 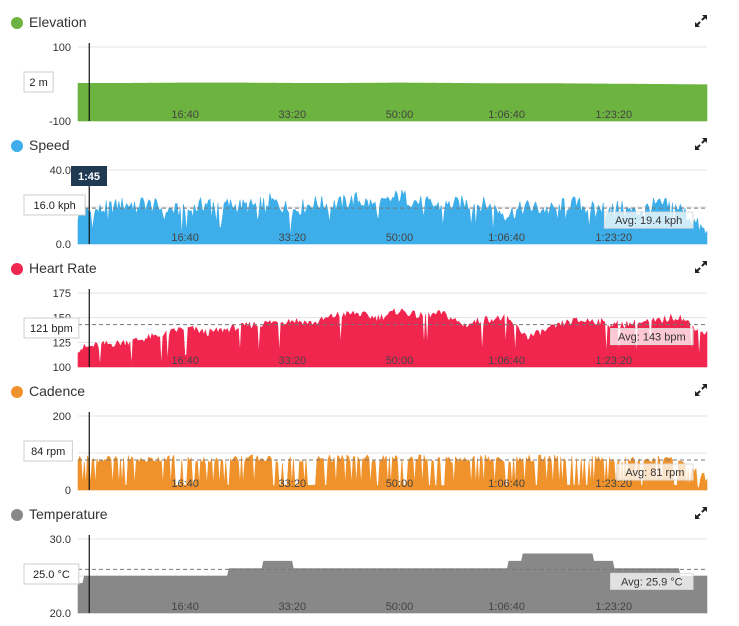 What do you see at coordinates (60, 540) in the screenshot?
I see `y-tick-label: 30.0` at bounding box center [60, 540].